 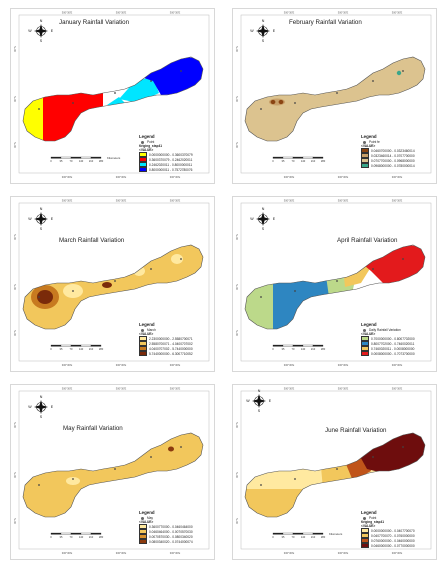 What do you see at coordinates (393, 348) in the screenshot?
I see `legend-class-range: 0.7460020011 - 0.0008000000` at bounding box center [393, 348].